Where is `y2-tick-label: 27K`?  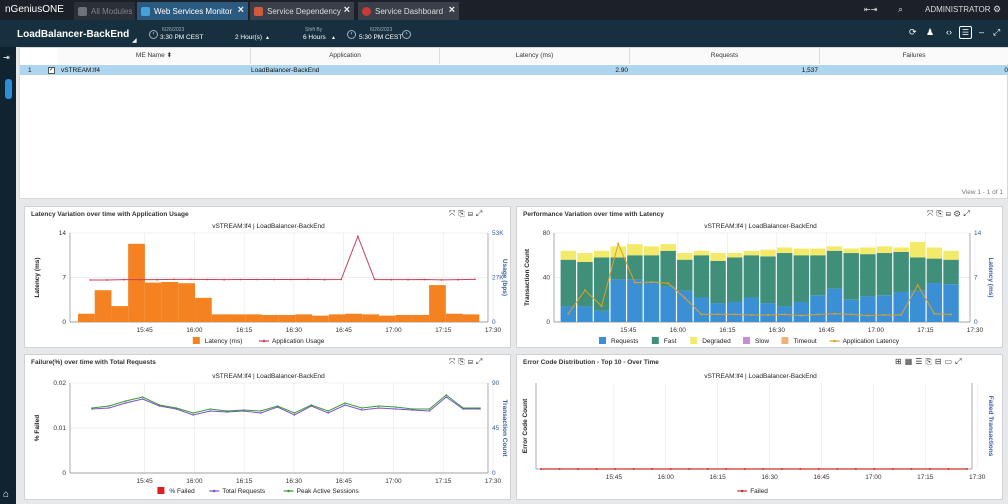
y2-tick-label: 27K is located at coordinates (498, 278).